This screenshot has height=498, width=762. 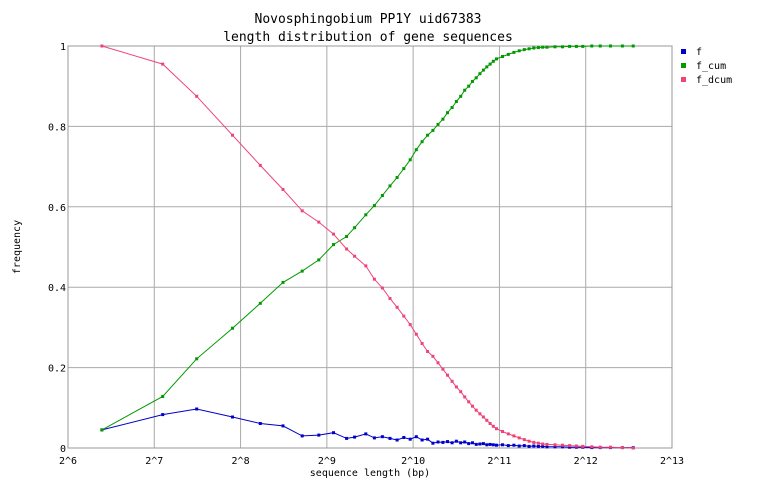 What do you see at coordinates (711, 66) in the screenshot?
I see `legend-label: f_cum` at bounding box center [711, 66].